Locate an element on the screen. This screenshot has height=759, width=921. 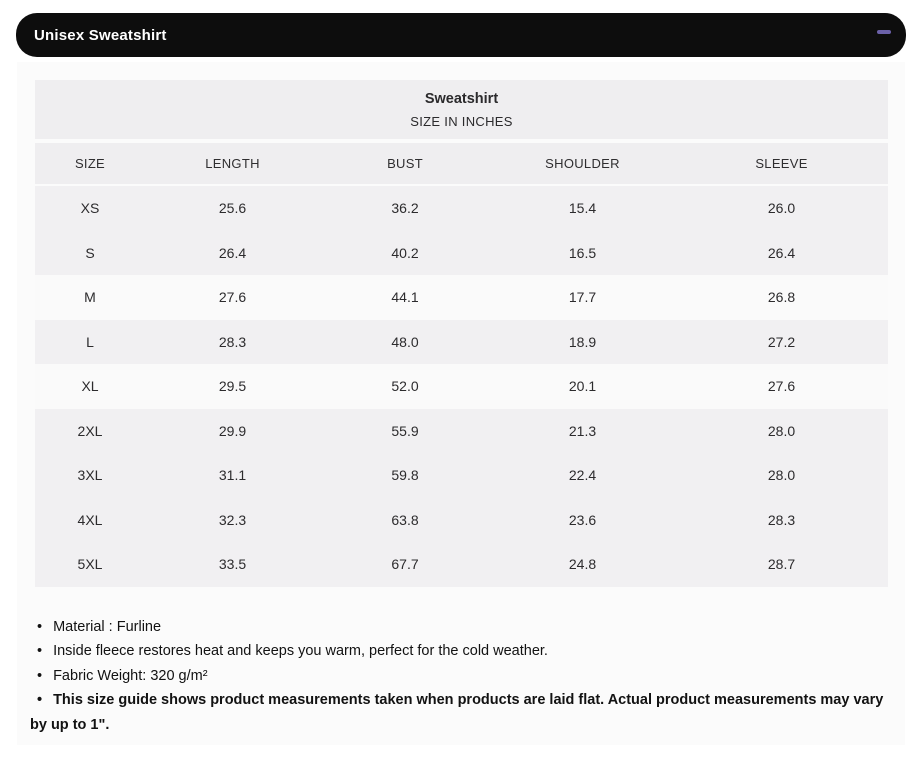
table-subtitle: SIZE IN INCHES is located at coordinates (461, 121).